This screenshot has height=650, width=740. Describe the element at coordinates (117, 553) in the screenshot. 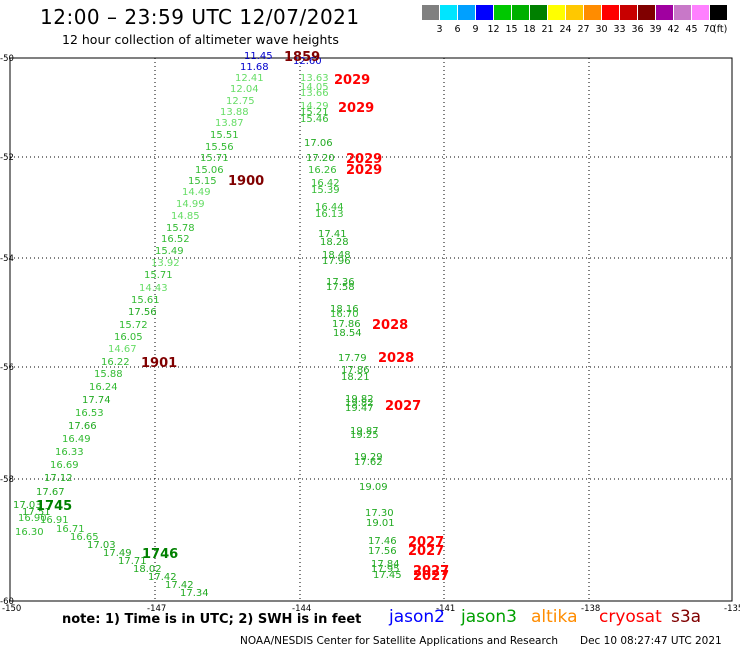

I see `wave-height-label-west: 17.49` at that location.